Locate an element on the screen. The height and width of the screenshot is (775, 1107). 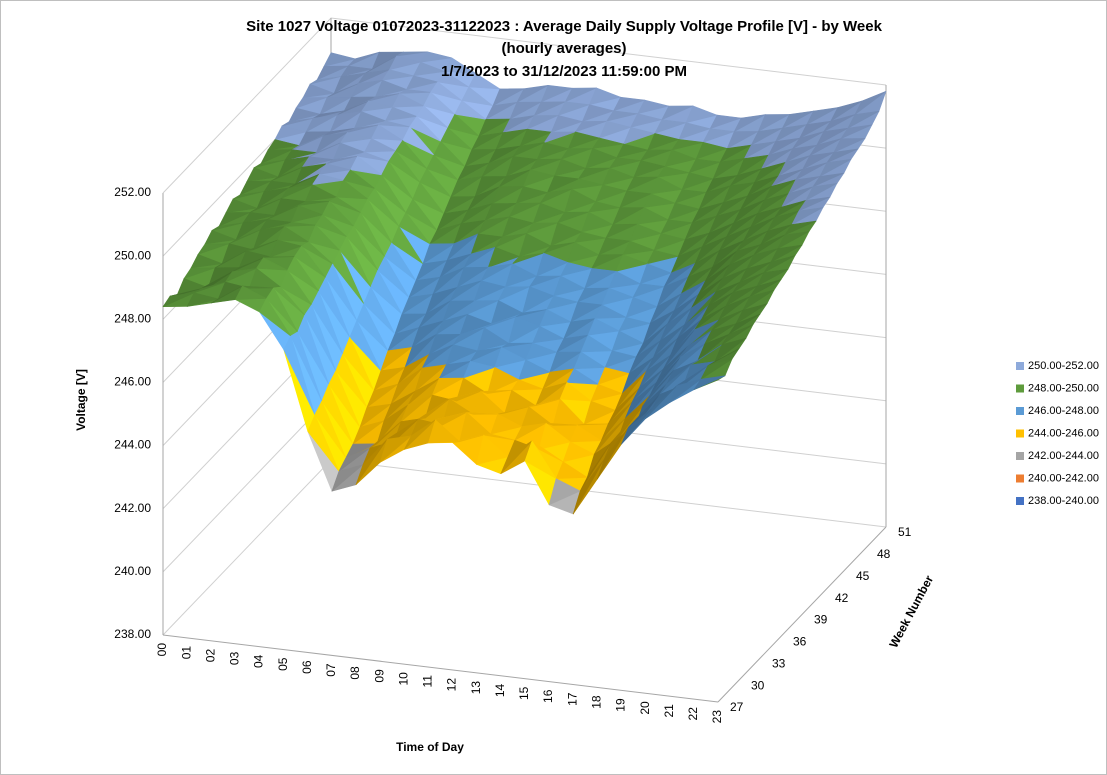
legend-label: 250.00-252.00 is located at coordinates (1063, 366).